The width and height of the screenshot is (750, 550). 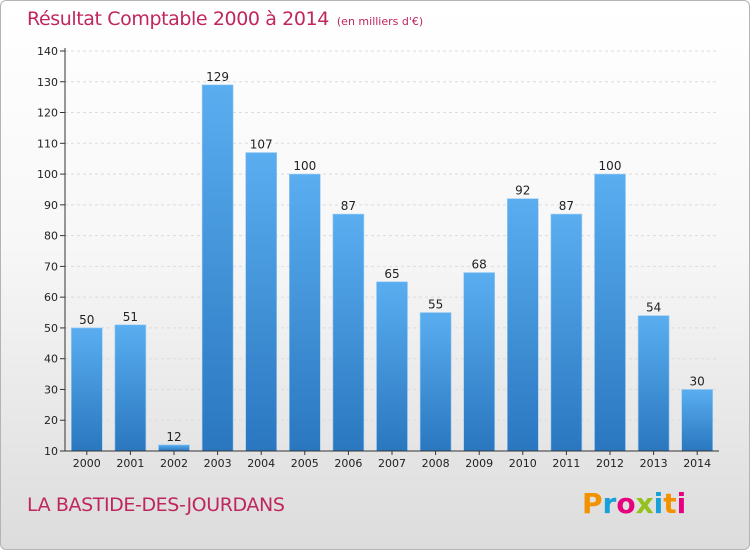 I want to click on y-tick-label: 30, so click(x=51, y=389).